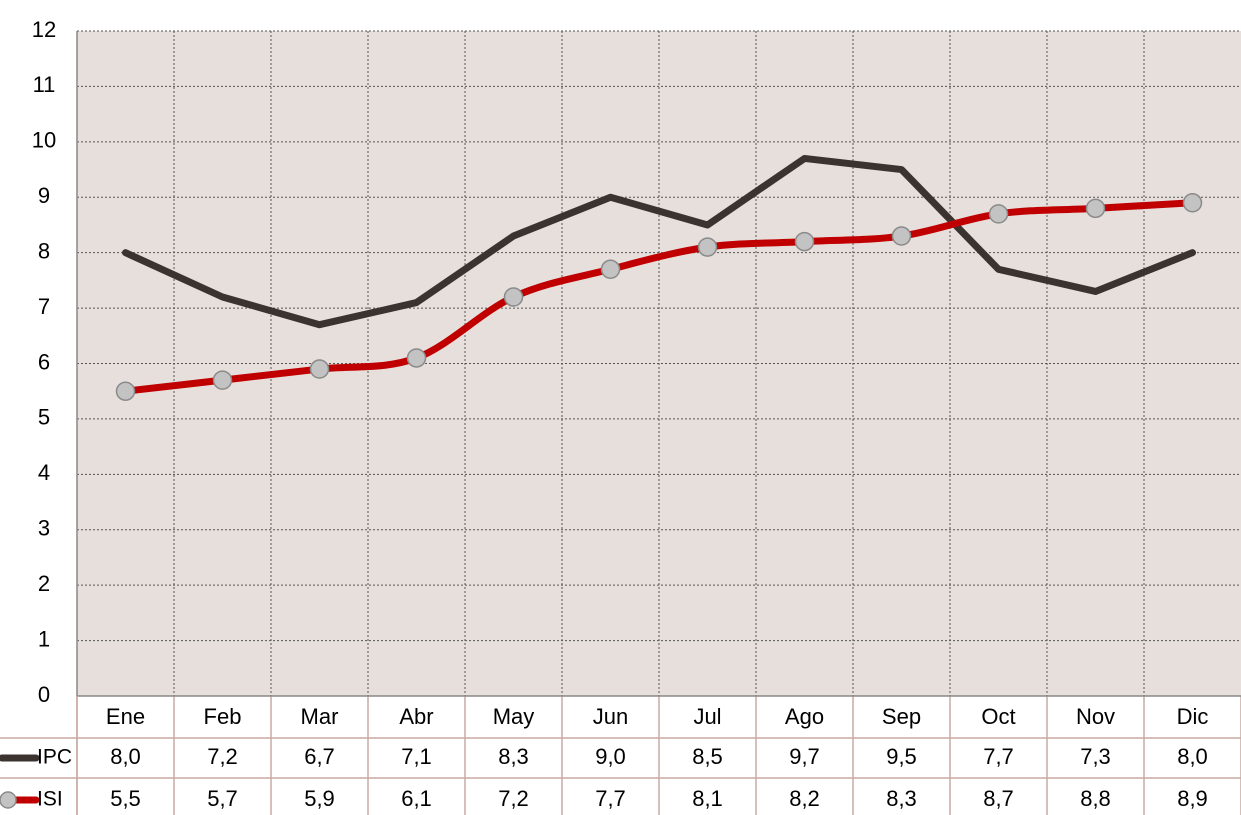 This screenshot has width=1241, height=815. What do you see at coordinates (44, 583) in the screenshot?
I see `y-tick-label: 2` at bounding box center [44, 583].